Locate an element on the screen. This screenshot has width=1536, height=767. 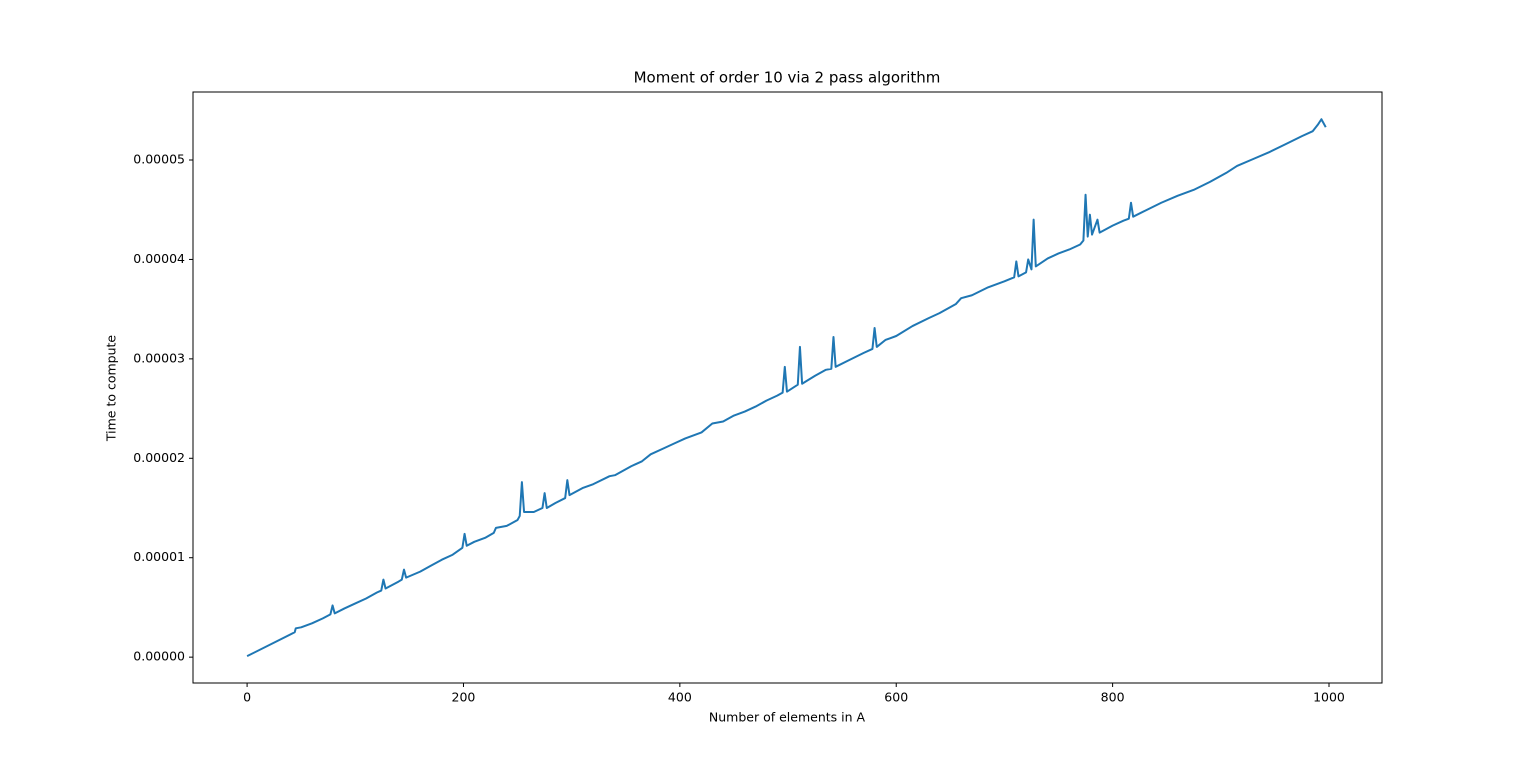
chart-title: Moment of order 10 via 2 pass algorithm is located at coordinates (787, 78).